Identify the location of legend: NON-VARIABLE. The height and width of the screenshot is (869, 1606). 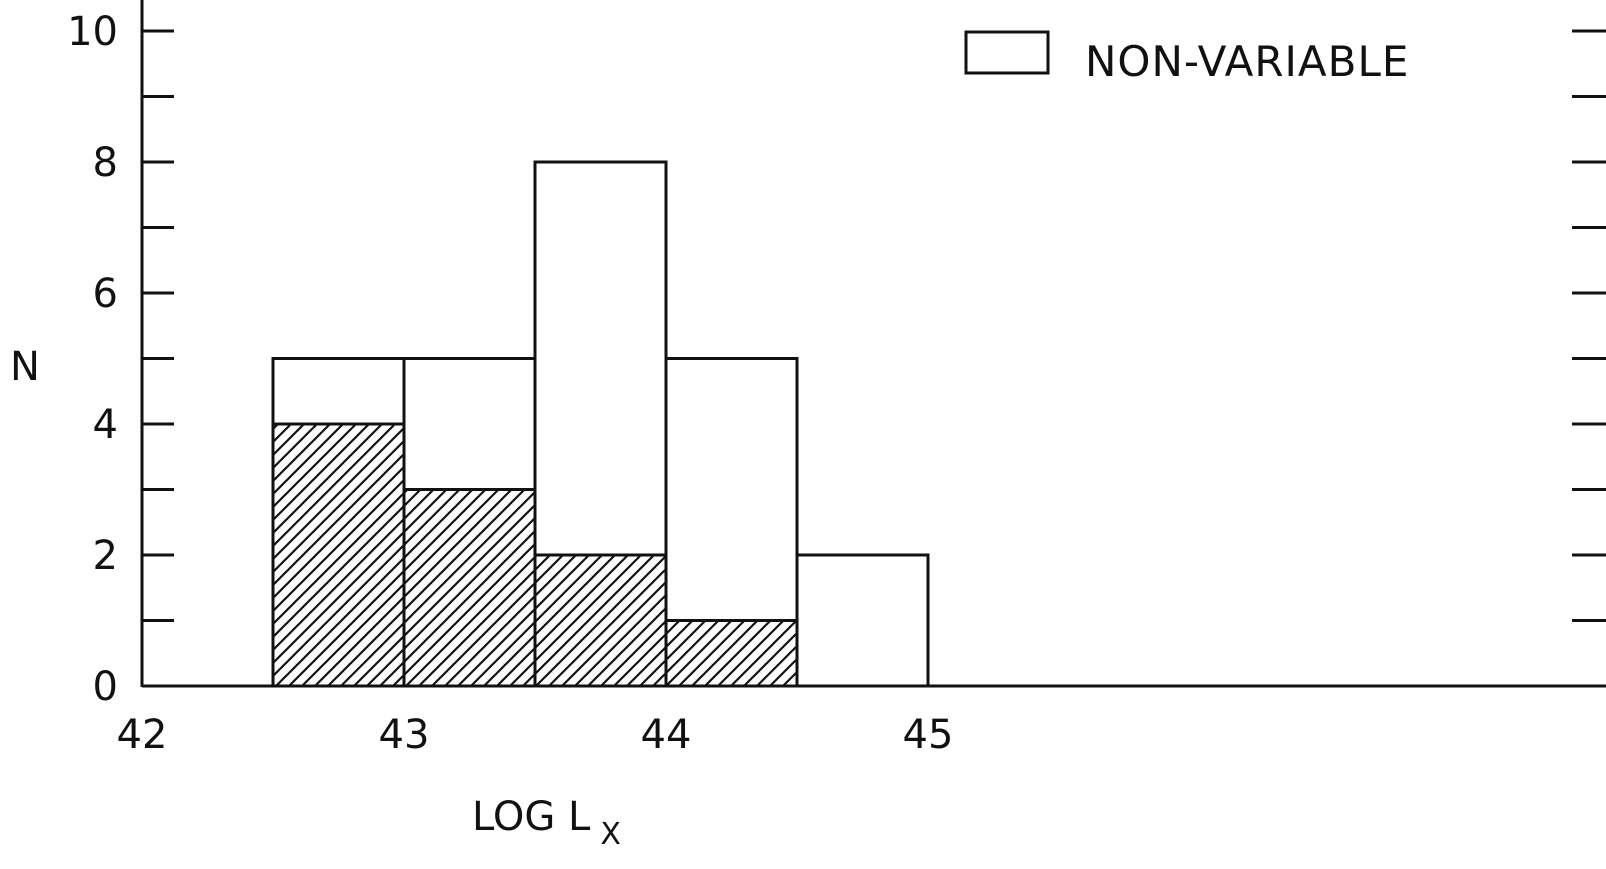
(1186, 58).